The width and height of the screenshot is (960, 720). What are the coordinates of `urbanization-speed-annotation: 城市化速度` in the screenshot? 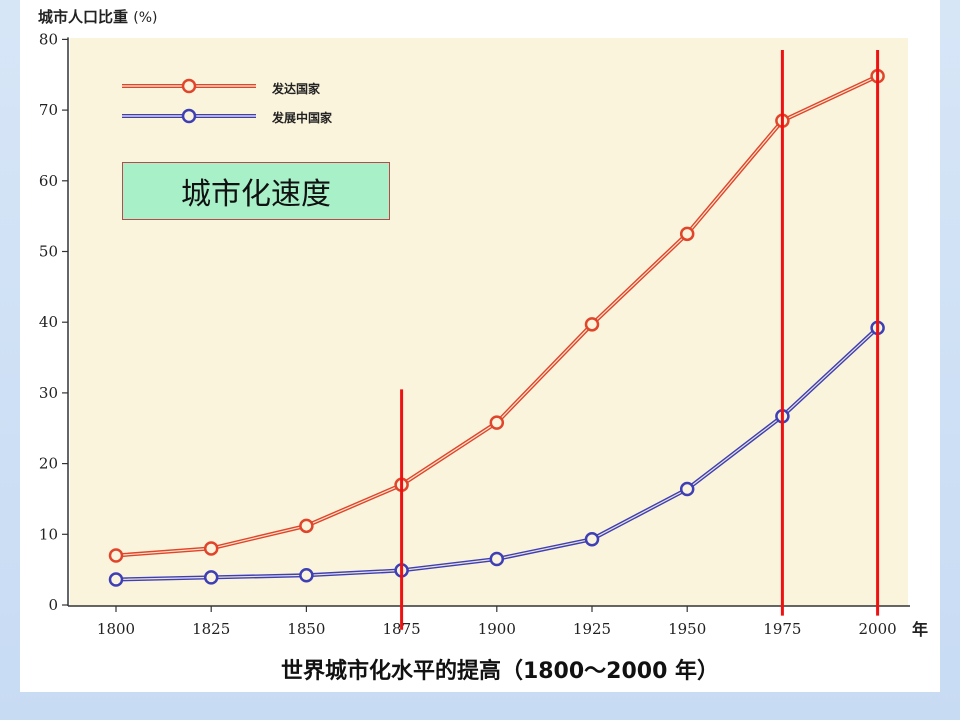 It's located at (256, 191).